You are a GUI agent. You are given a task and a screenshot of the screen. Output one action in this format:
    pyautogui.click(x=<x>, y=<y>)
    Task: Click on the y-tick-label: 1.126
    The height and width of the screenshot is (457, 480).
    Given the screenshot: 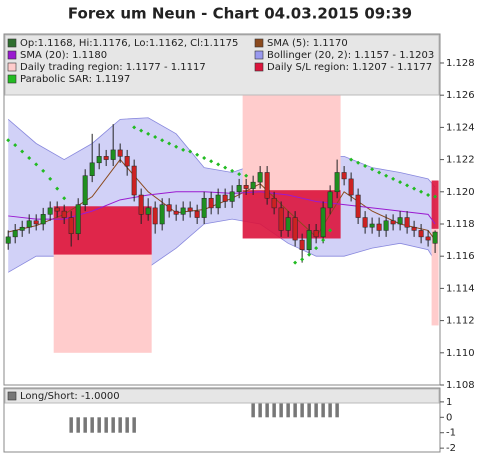 What is the action you would take?
    pyautogui.click(x=460, y=95)
    